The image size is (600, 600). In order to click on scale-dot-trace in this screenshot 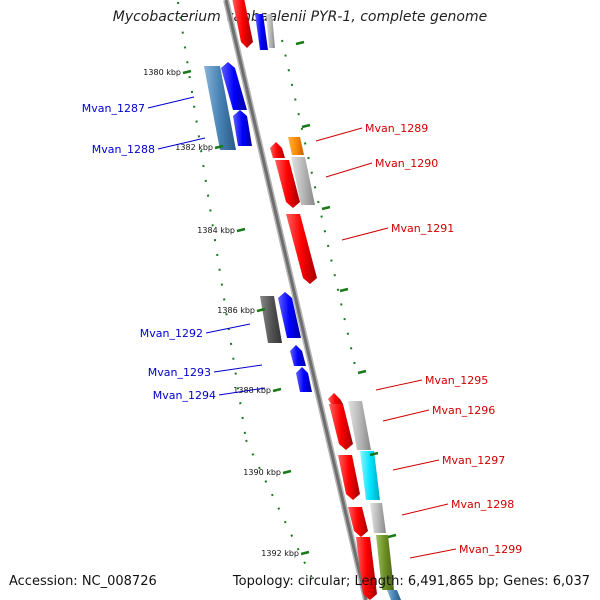, I will do `click(279, 509)`.